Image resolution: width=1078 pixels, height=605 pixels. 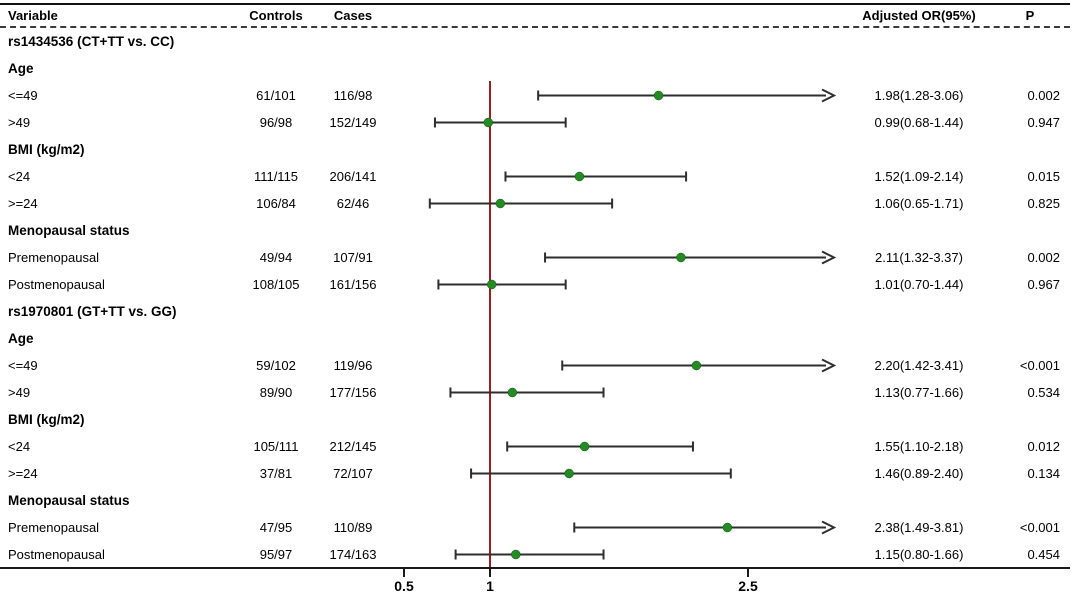 What do you see at coordinates (919, 257) in the screenshot?
I see `adjusted-or-value: 2.11(1.32-3.37)` at bounding box center [919, 257].